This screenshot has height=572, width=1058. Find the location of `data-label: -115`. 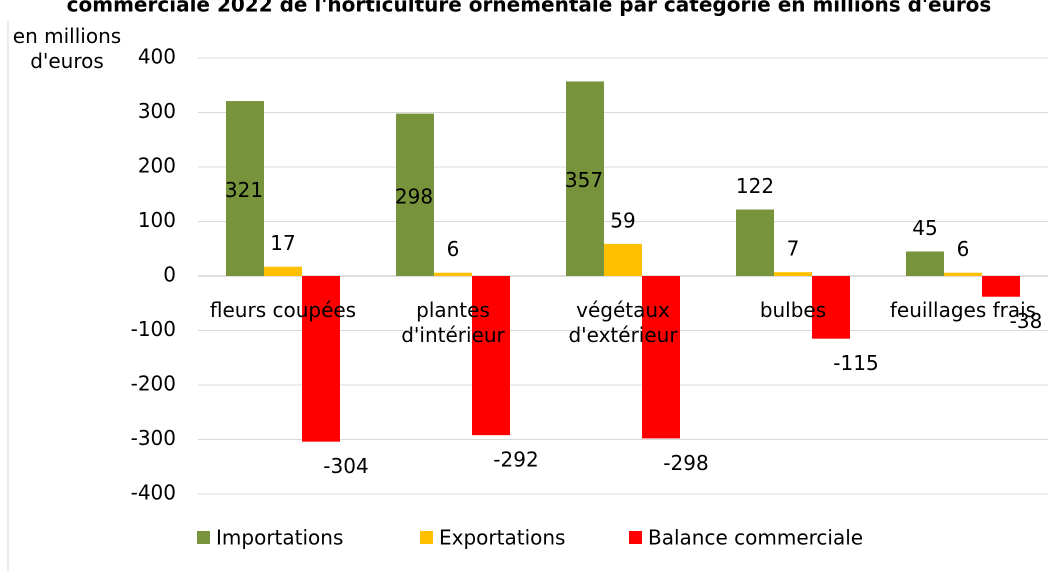

data-label: -115 is located at coordinates (855, 363).